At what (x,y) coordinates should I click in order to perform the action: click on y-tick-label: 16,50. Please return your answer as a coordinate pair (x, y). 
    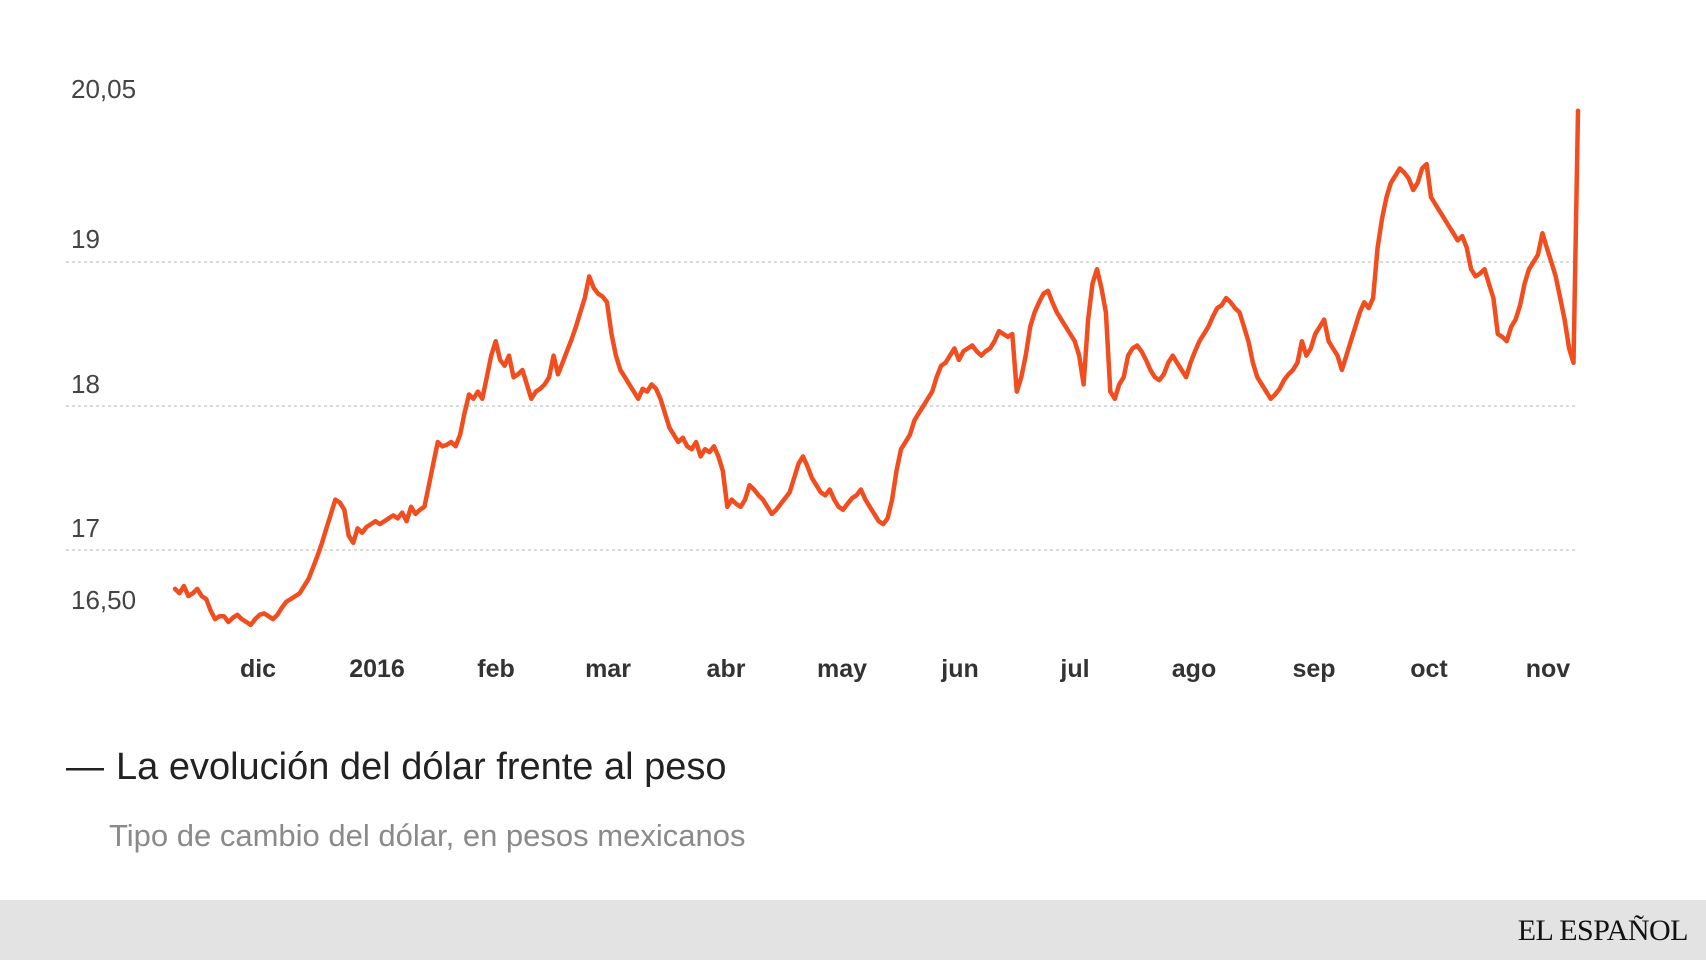
    Looking at the image, I should click on (103, 600).